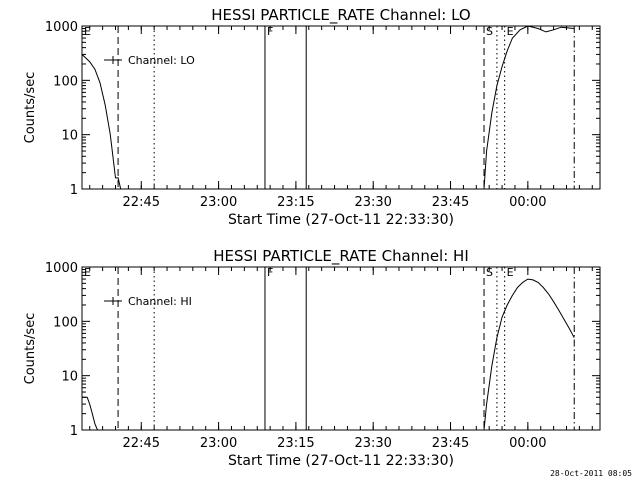 This screenshot has height=480, width=640. I want to click on chart-title: HESSI PARTICLE_RATE Channel: HI, so click(341, 256).